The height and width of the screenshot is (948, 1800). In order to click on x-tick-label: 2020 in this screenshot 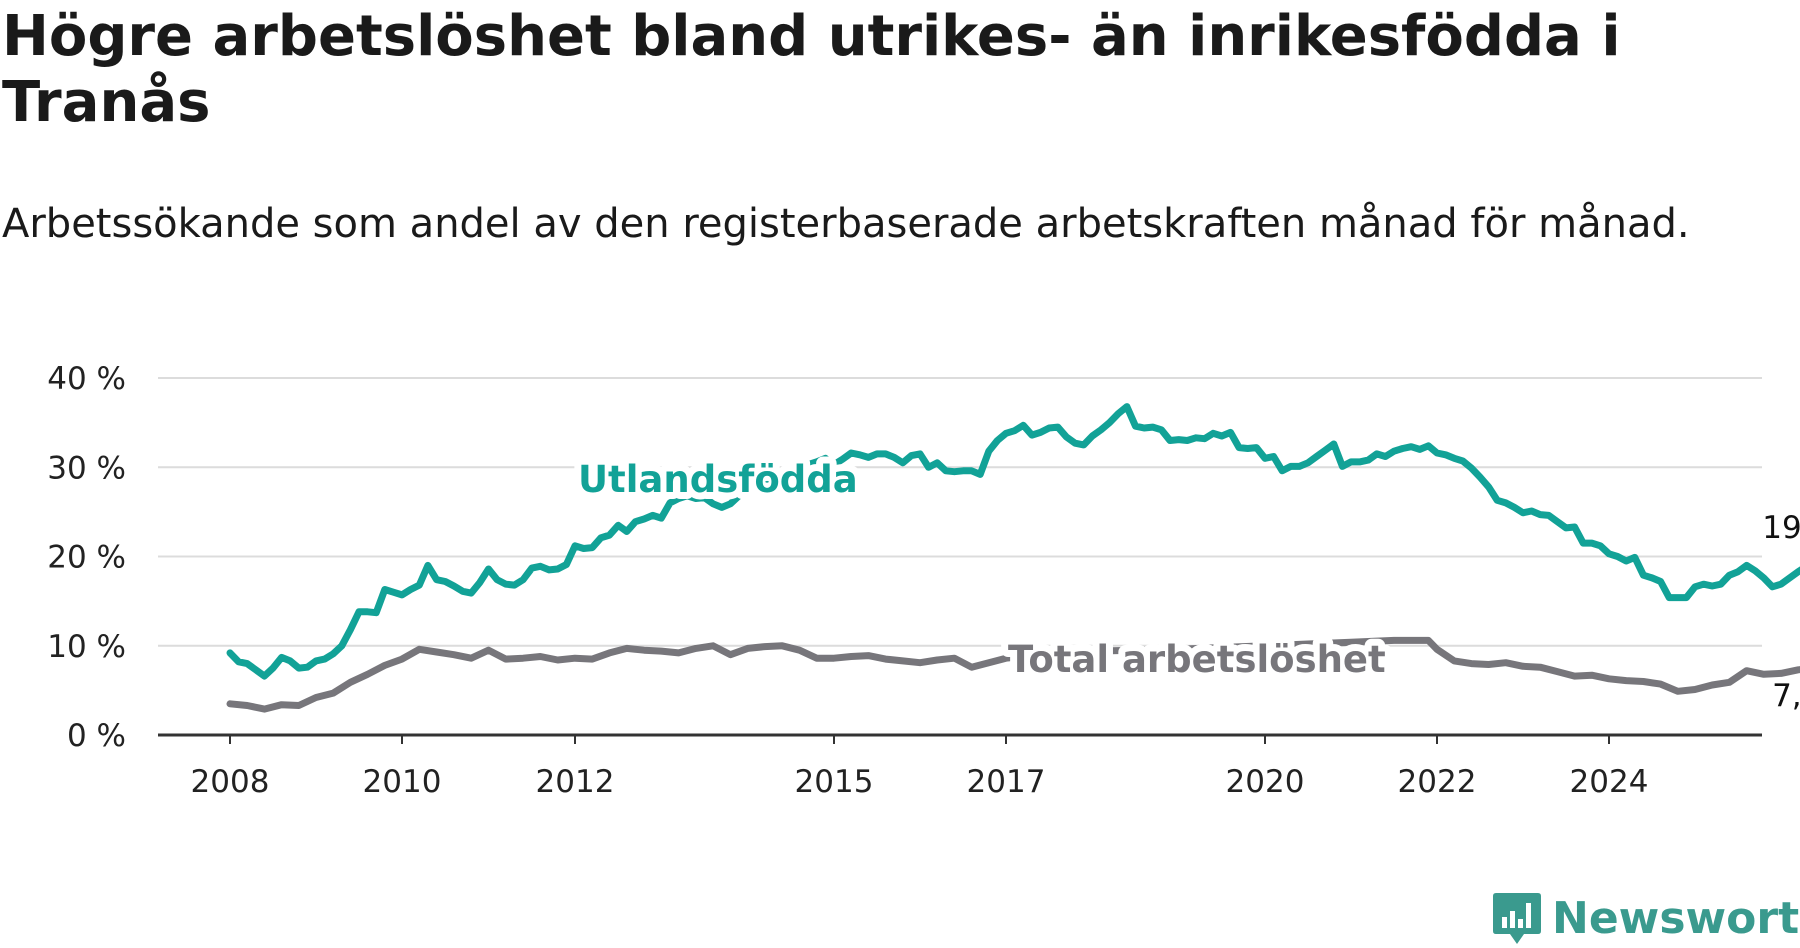, I will do `click(1265, 782)`.